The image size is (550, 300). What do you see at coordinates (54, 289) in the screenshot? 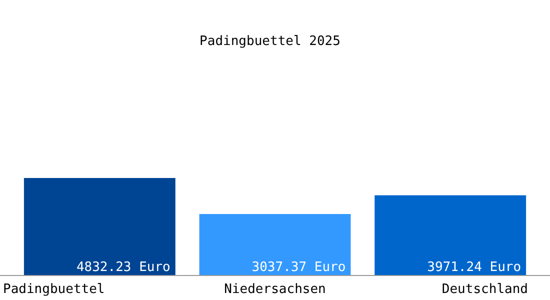
I see `x-tick-label: Padingbuettel` at bounding box center [54, 289].